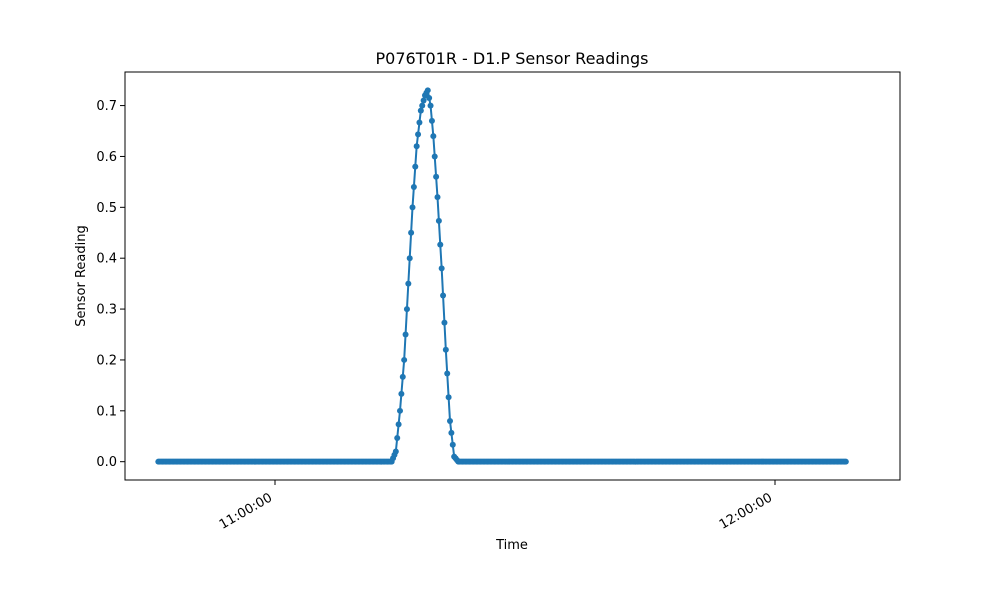  What do you see at coordinates (106, 208) in the screenshot?
I see `y-tick-label: 0.5` at bounding box center [106, 208].